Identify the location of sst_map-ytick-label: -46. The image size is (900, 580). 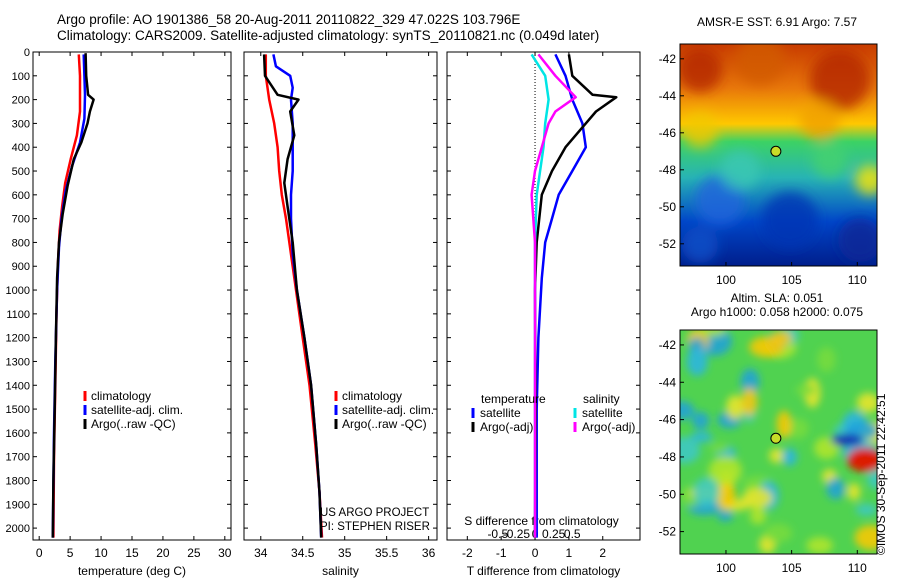
(668, 133).